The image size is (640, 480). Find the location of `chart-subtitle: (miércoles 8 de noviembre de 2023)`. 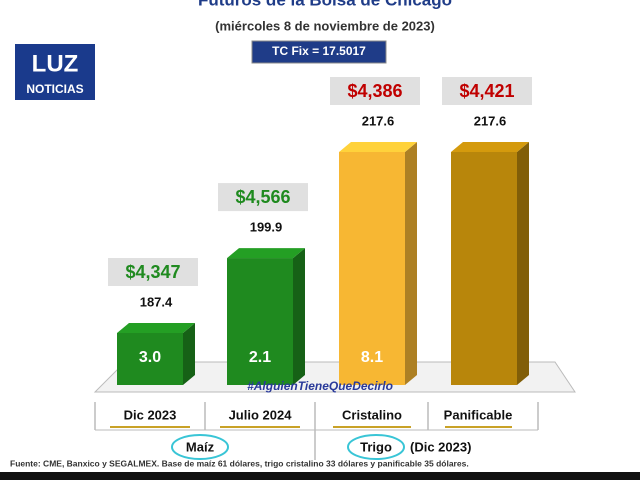

chart-subtitle: (miércoles 8 de noviembre de 2023) is located at coordinates (325, 25).